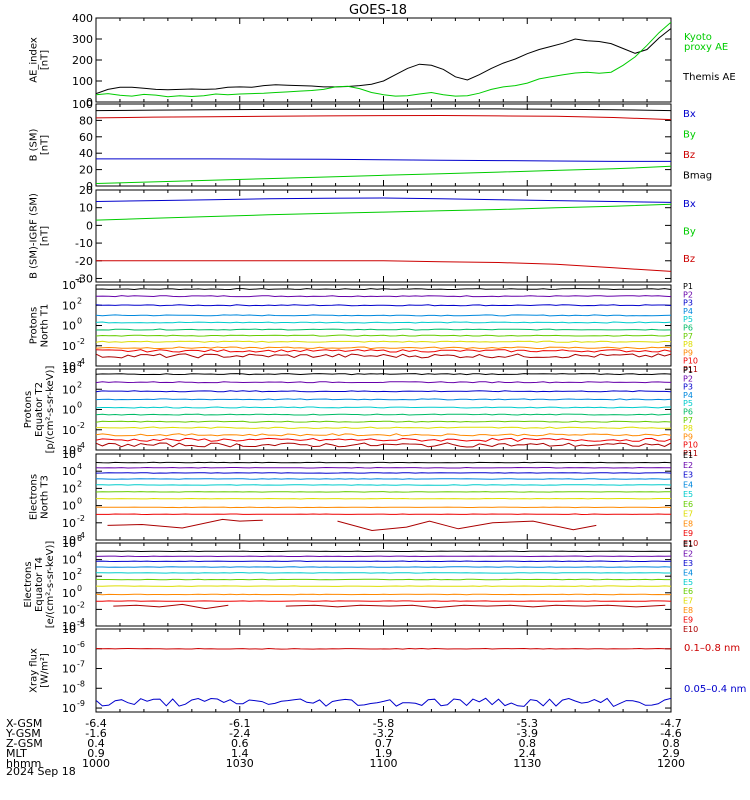  Describe the element at coordinates (28, 584) in the screenshot. I see `y-axis-label-line: Electrons` at that location.